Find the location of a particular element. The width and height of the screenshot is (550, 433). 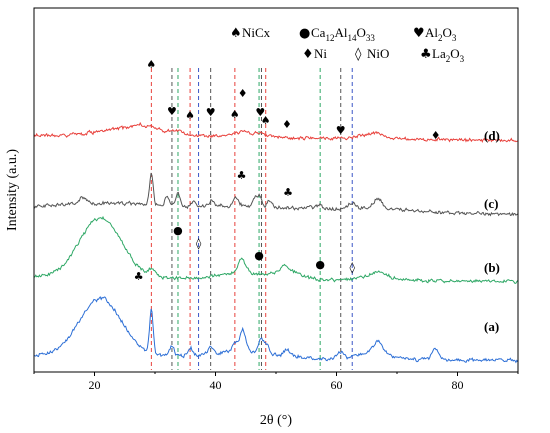

legend-symbol-5: ♣ is located at coordinates (426, 54).